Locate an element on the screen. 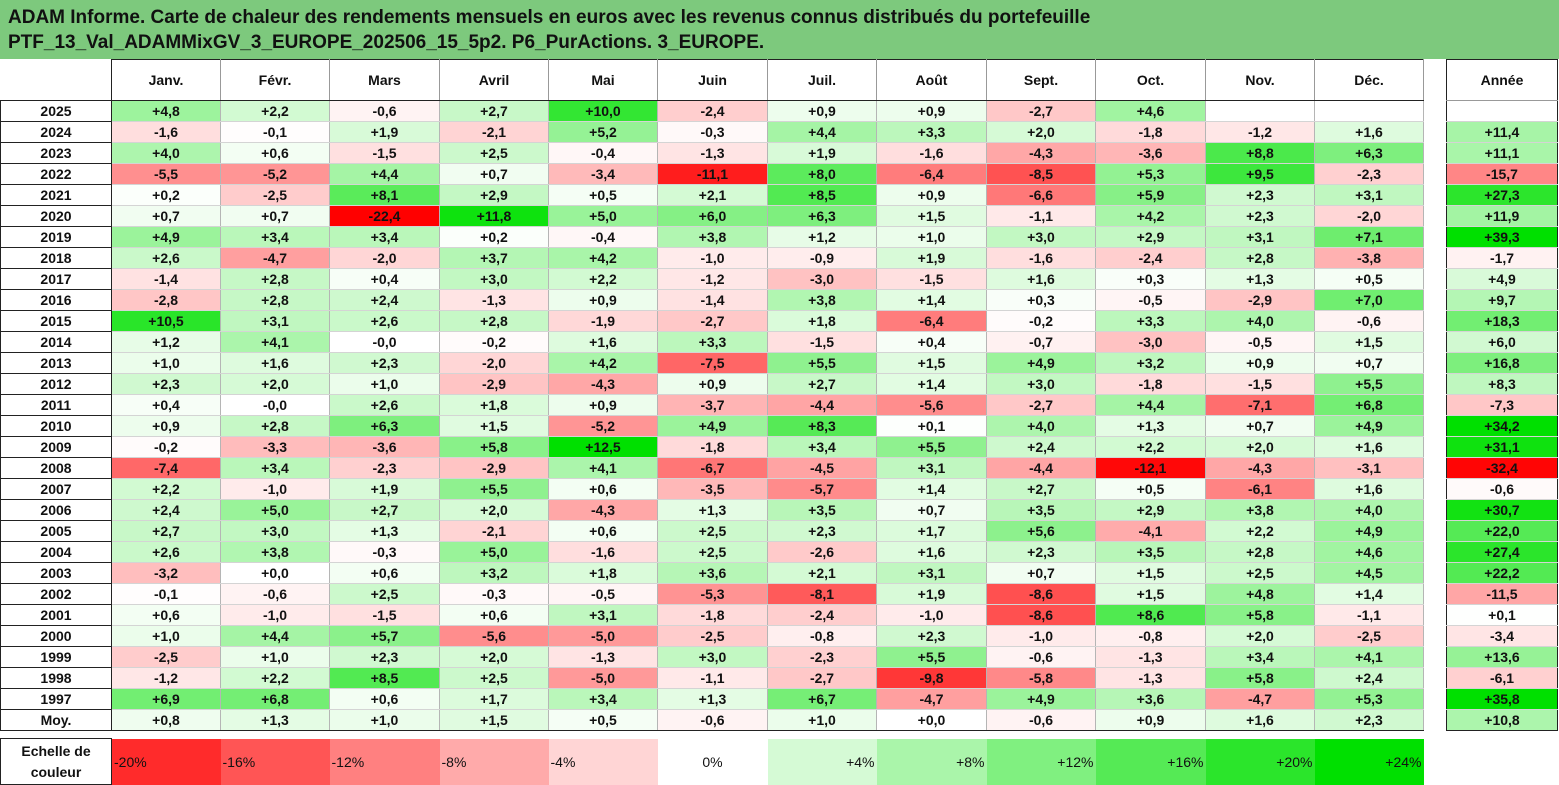  annual-cell is located at coordinates (1502, 111).